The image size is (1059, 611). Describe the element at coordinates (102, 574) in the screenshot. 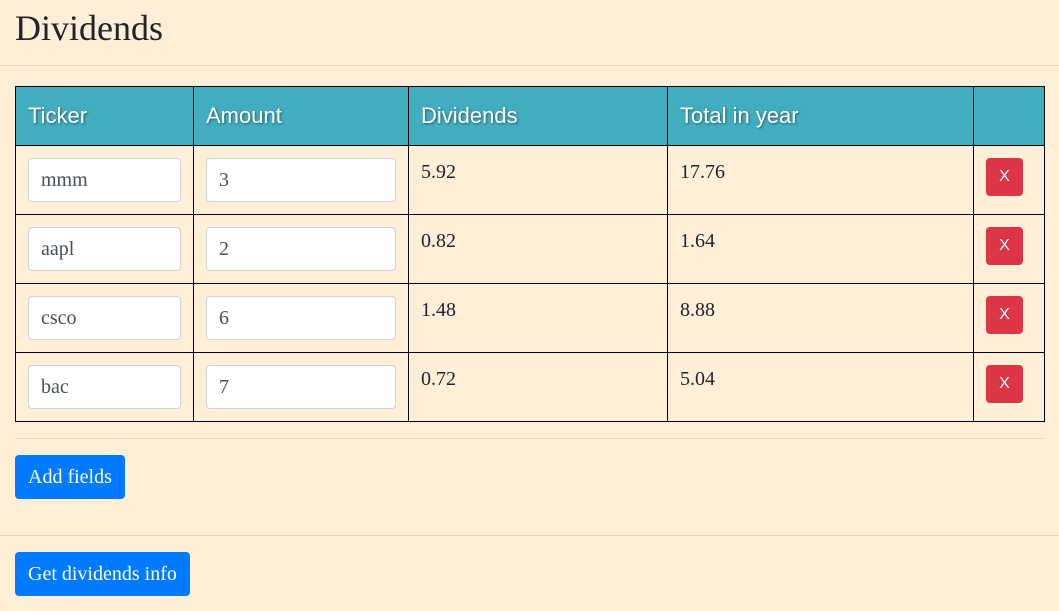

I see `get-dividends-info-button: Get dividends info` at that location.